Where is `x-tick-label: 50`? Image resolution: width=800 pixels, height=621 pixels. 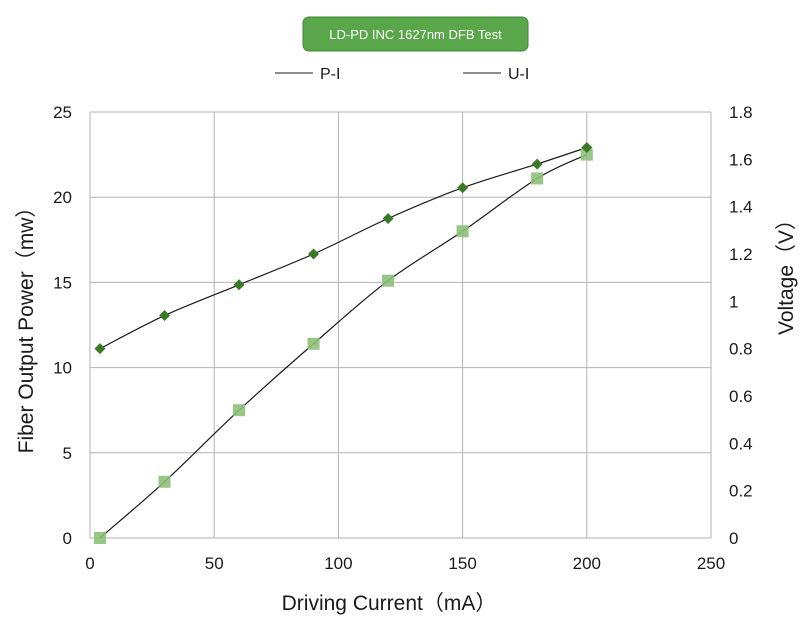
x-tick-label: 50 is located at coordinates (214, 563).